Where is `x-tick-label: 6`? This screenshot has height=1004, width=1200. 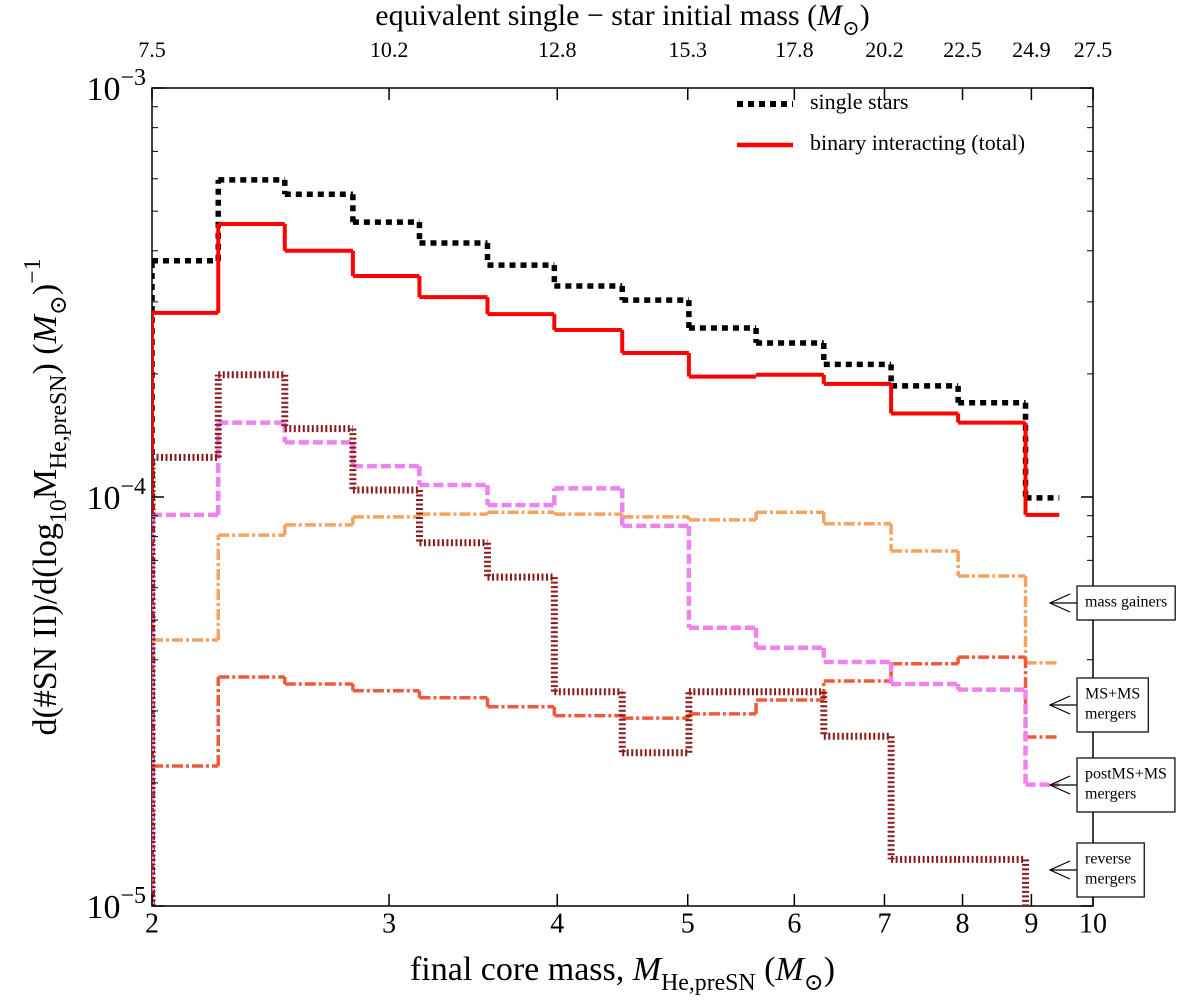
x-tick-label: 6 is located at coordinates (794, 923).